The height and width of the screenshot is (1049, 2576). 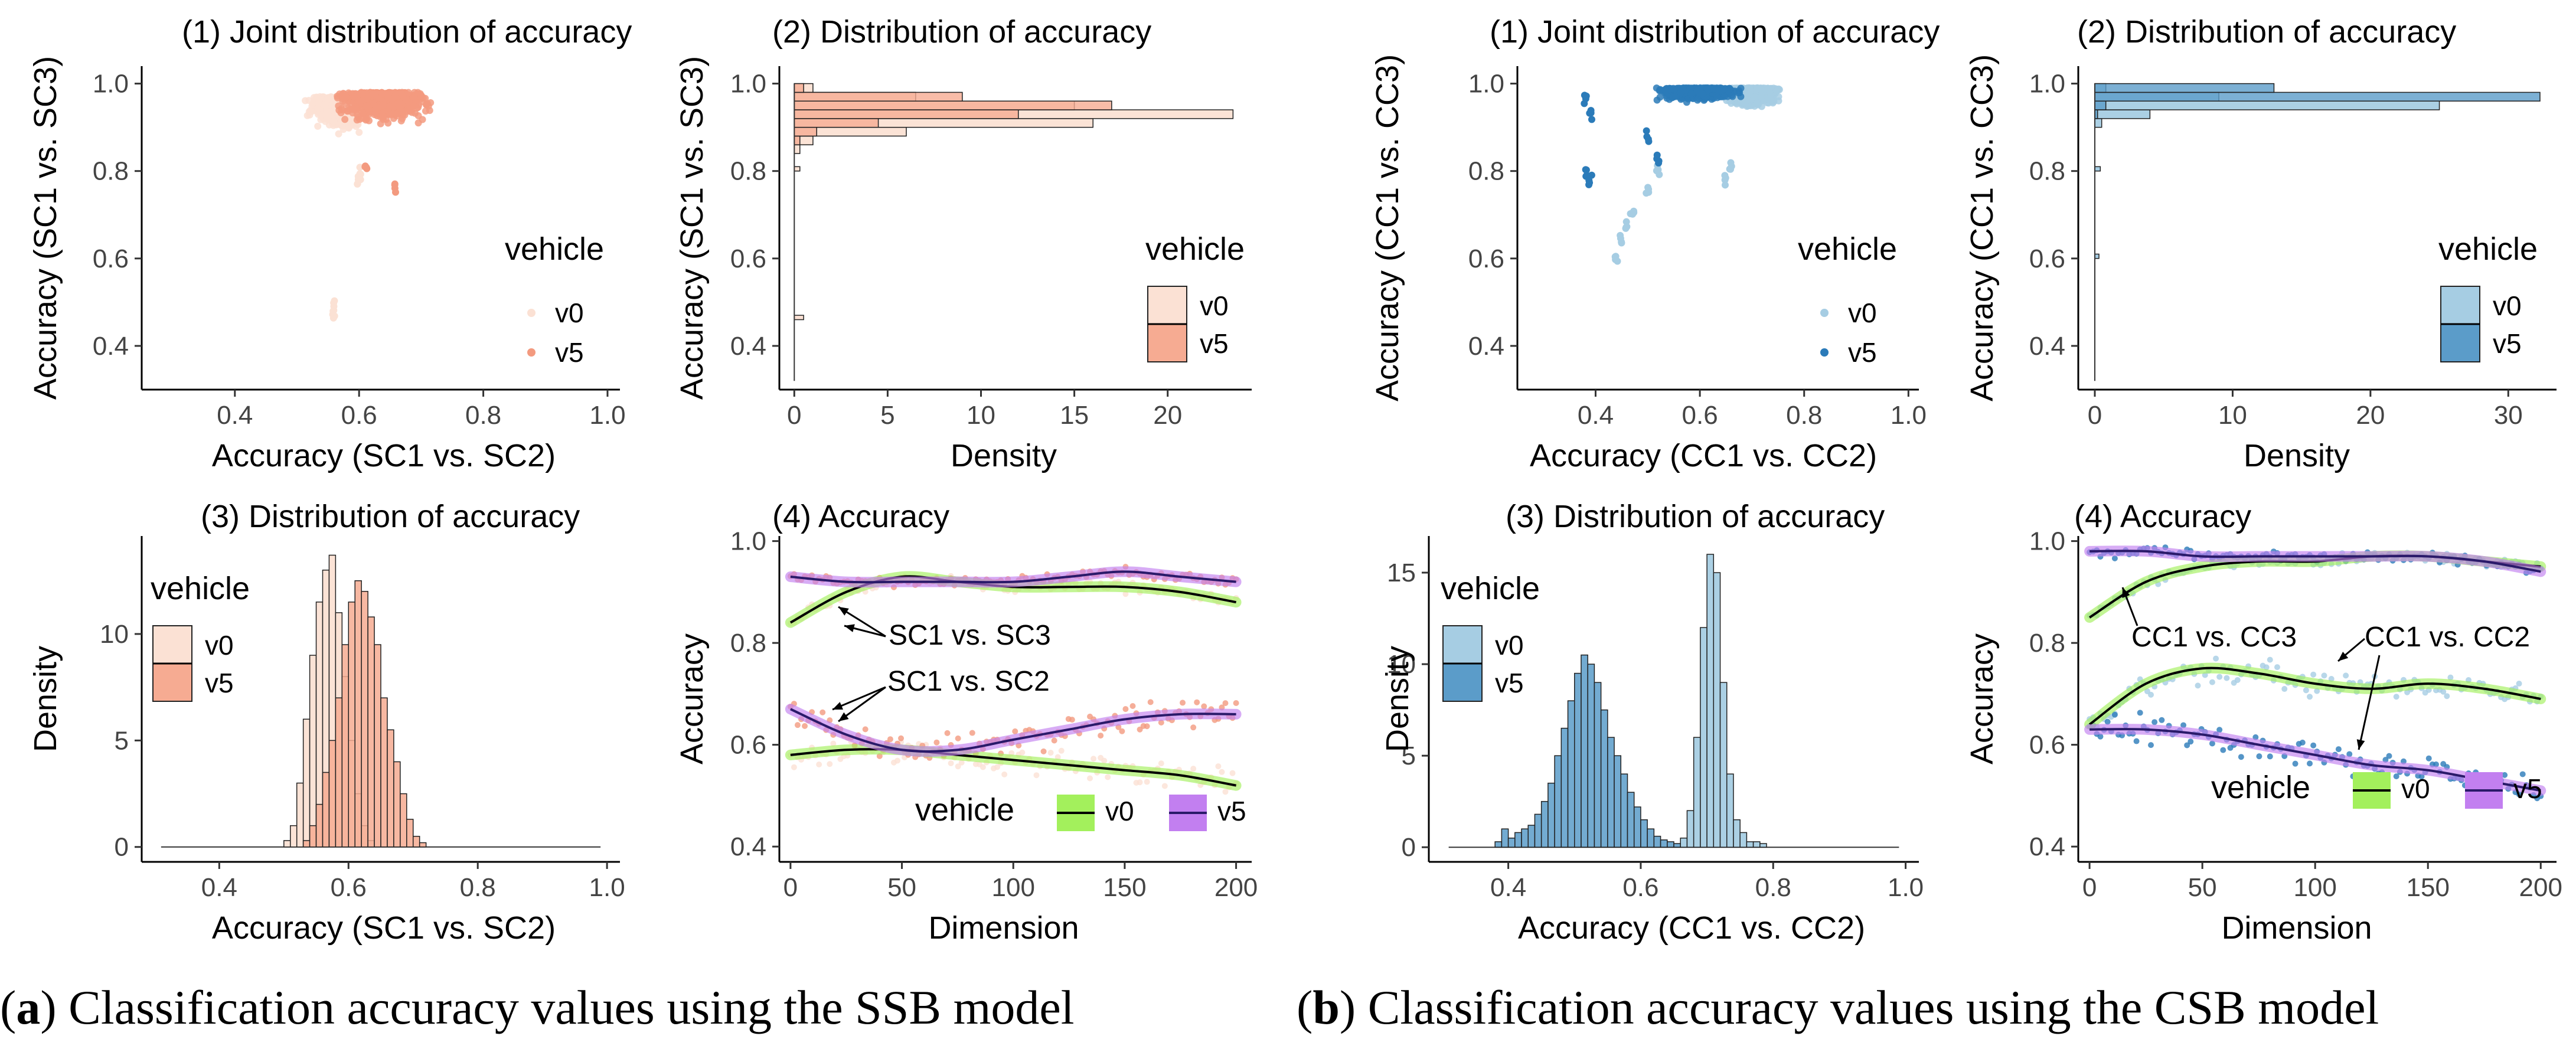 What do you see at coordinates (901, 887) in the screenshot?
I see `x-tick-label: 50` at bounding box center [901, 887].